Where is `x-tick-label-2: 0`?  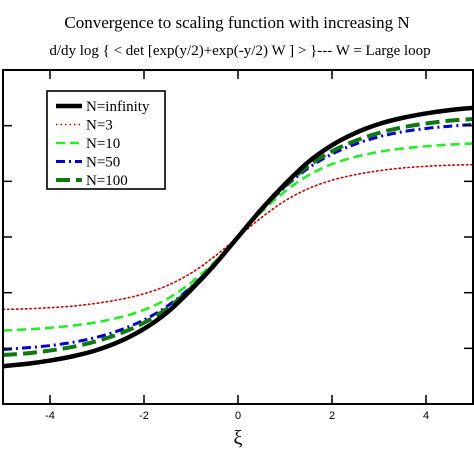
x-tick-label-2: 0 is located at coordinates (238, 416).